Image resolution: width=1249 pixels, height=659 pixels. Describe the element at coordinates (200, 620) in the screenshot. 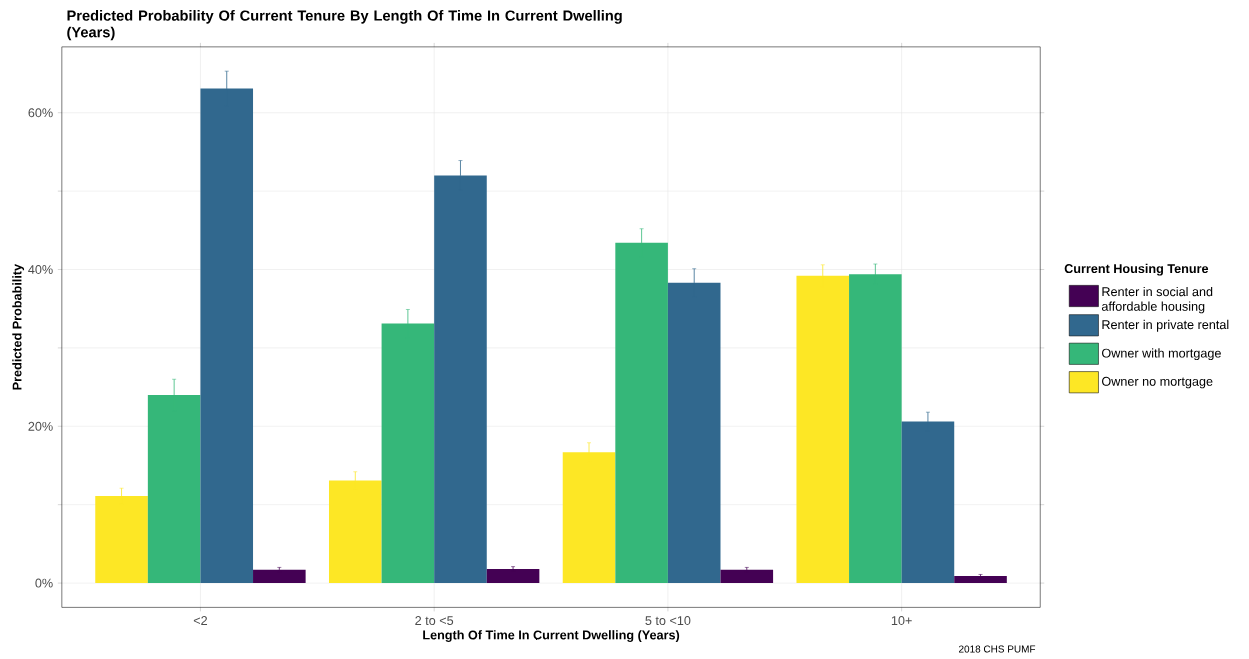

I see `x-tick-label: <2` at that location.